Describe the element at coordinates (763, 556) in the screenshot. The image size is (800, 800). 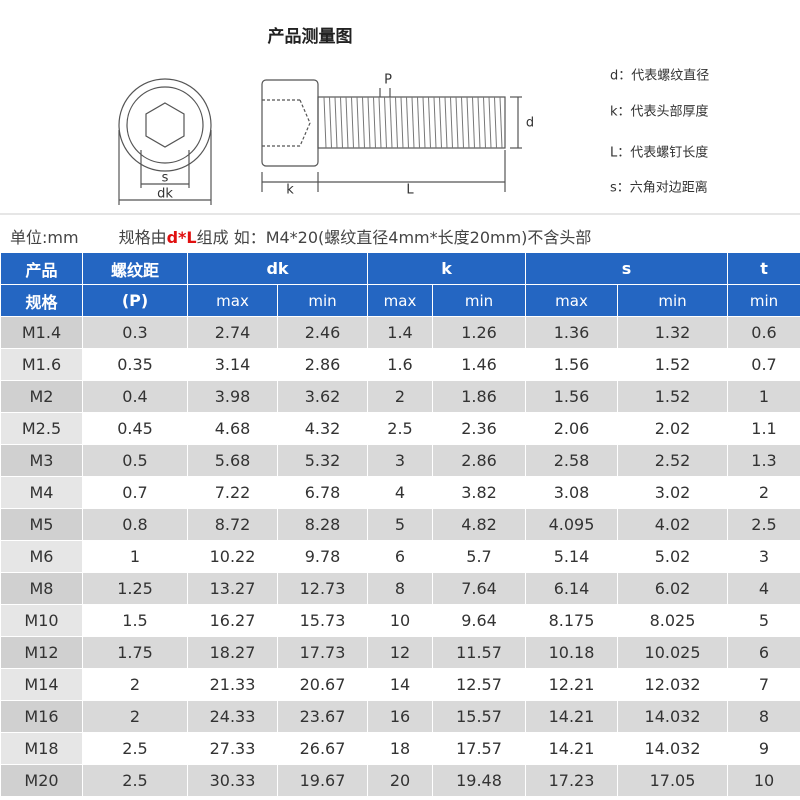
I see `table-cell: 3` at that location.